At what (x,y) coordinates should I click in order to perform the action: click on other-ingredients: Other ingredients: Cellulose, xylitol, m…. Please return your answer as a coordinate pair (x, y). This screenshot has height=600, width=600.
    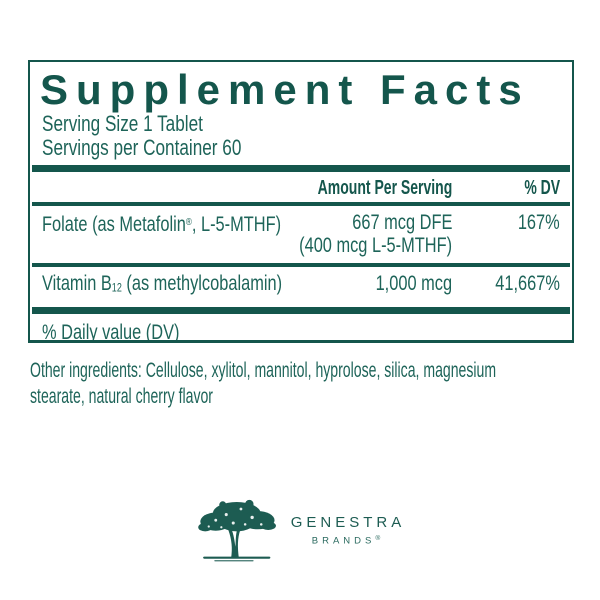
    Looking at the image, I should click on (315, 384).